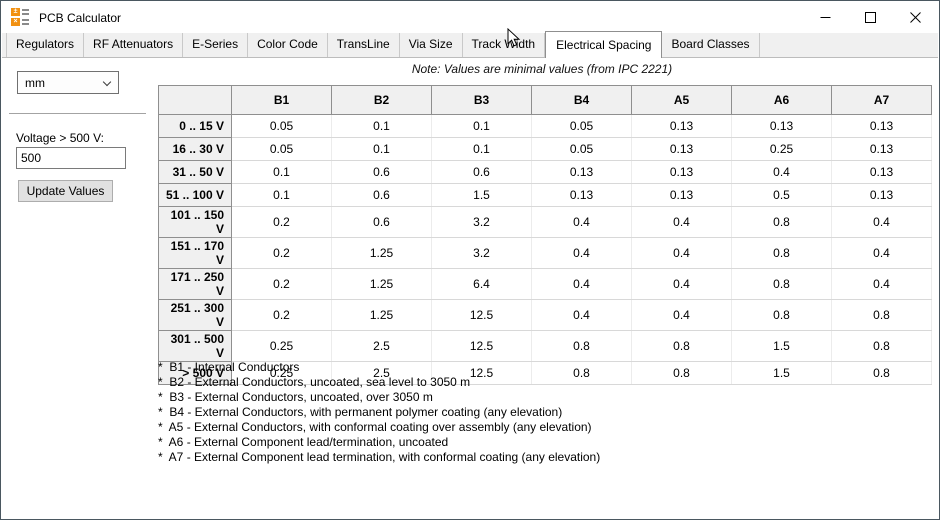 The image size is (940, 520). I want to click on voltage-input, so click(71, 158).